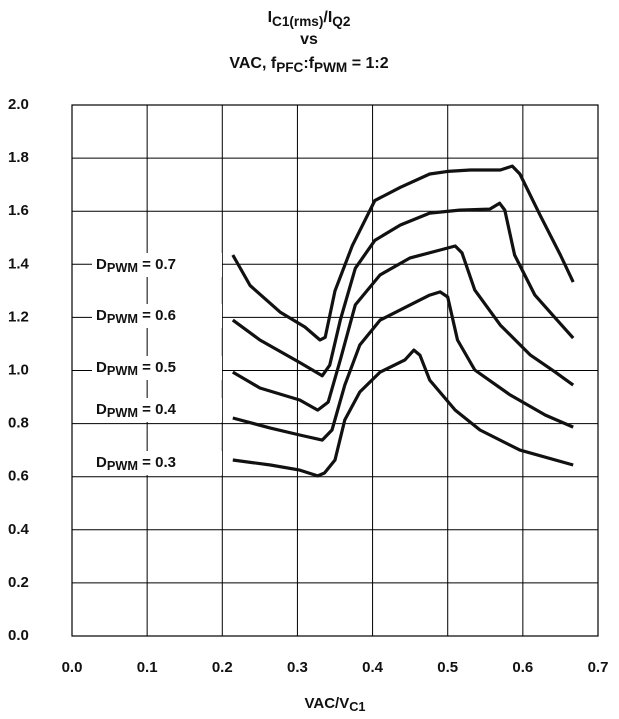 The image size is (619, 719). I want to click on series-label: DPWM = 0.3, so click(136, 463).